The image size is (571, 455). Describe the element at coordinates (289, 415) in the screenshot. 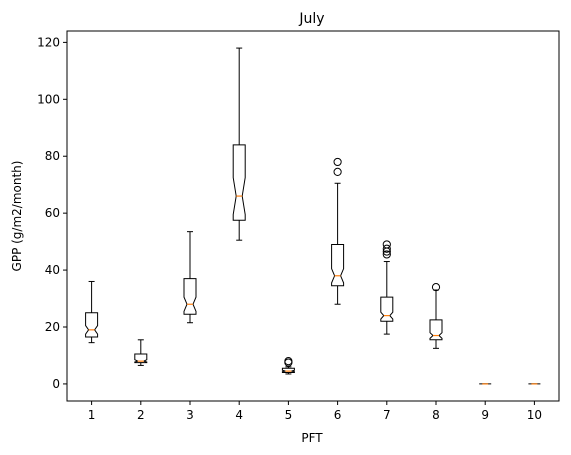

I see `x-tick-label: 5` at that location.